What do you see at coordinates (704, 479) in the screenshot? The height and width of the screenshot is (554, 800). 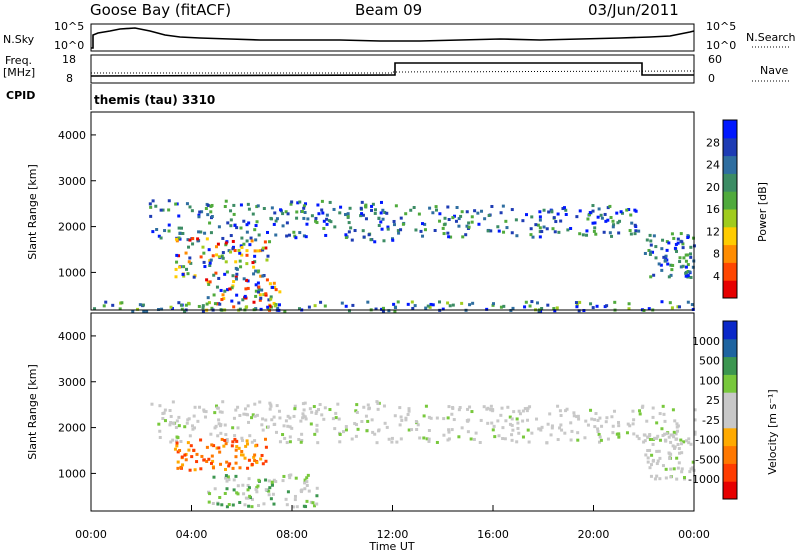 I see `colorbar-tick-label: -1000` at bounding box center [704, 479].